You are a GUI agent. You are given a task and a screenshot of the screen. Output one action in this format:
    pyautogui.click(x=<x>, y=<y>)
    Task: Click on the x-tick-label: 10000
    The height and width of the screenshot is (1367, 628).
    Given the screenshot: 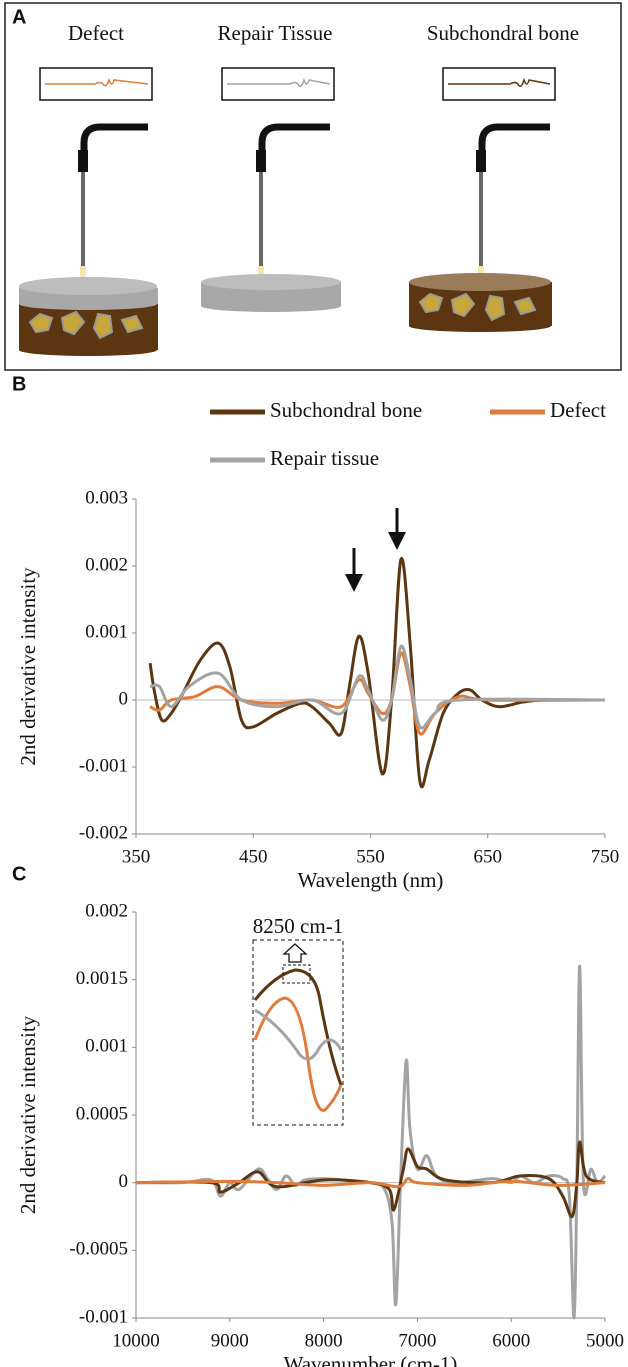 What is the action you would take?
    pyautogui.click(x=136, y=1340)
    